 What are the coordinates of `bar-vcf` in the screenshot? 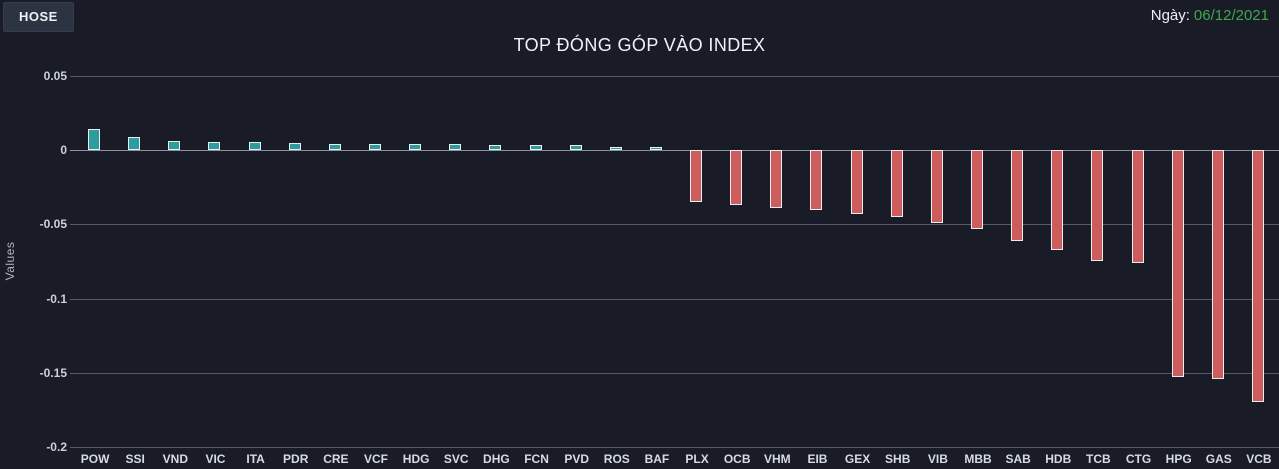 It's located at (375, 147).